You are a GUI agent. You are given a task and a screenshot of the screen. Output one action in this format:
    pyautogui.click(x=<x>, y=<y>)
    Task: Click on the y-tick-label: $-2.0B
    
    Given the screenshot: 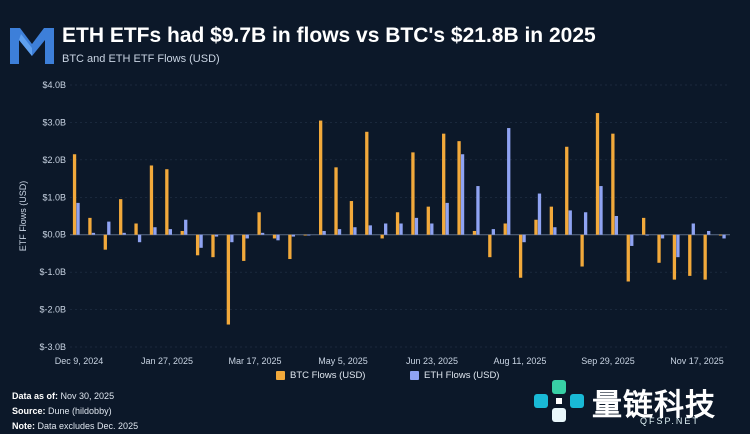 What is the action you would take?
    pyautogui.click(x=52, y=310)
    